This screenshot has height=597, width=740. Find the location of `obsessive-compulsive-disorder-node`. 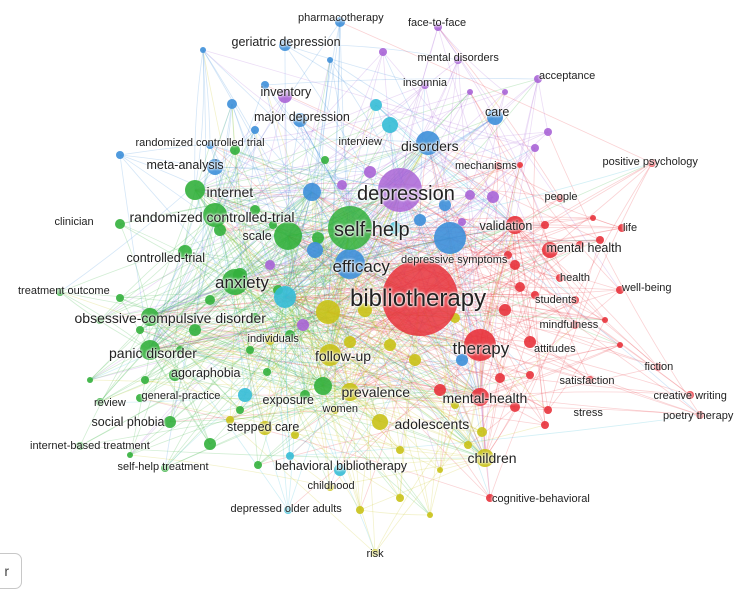

obsessive-compulsive-disorder-node is located at coordinates (150, 317).